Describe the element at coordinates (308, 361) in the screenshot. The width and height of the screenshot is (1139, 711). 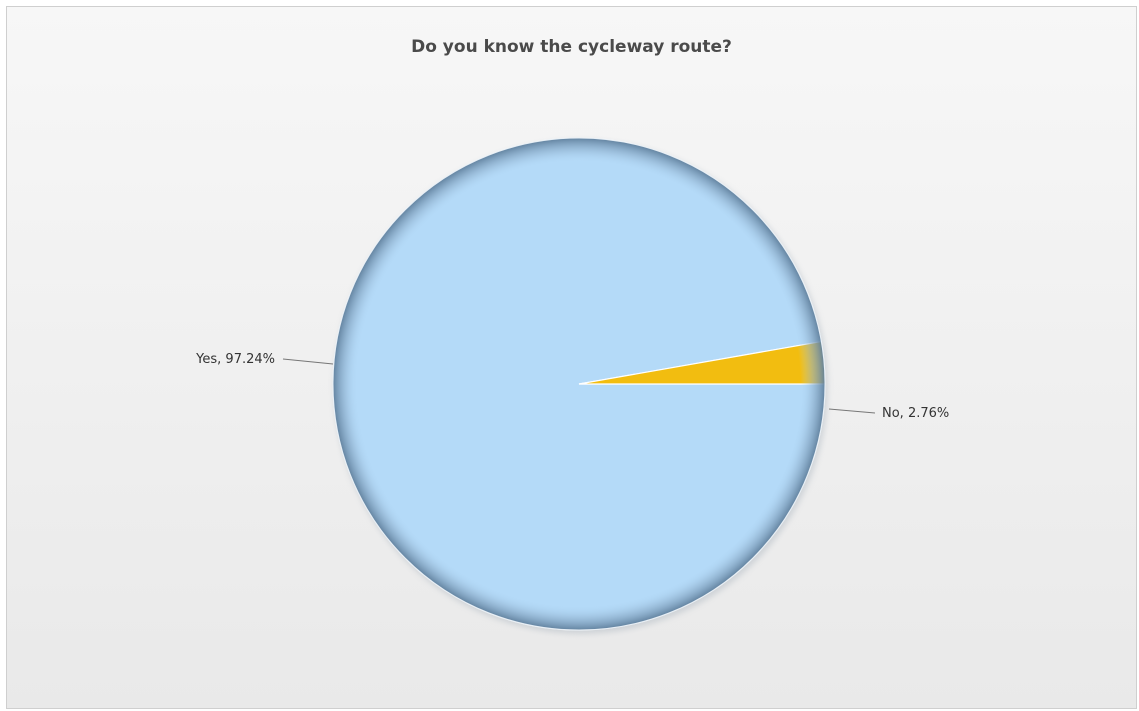
I see `connector-yes` at that location.